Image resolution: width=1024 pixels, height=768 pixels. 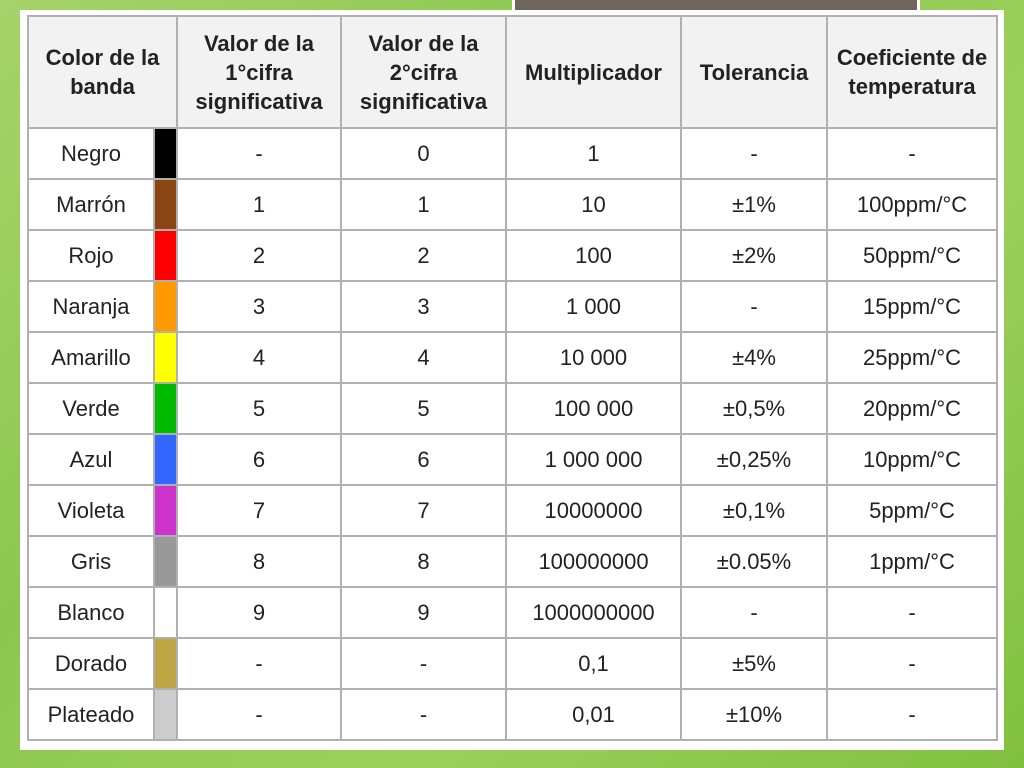 What do you see at coordinates (754, 357) in the screenshot?
I see `tolerance-value: ±4%` at bounding box center [754, 357].